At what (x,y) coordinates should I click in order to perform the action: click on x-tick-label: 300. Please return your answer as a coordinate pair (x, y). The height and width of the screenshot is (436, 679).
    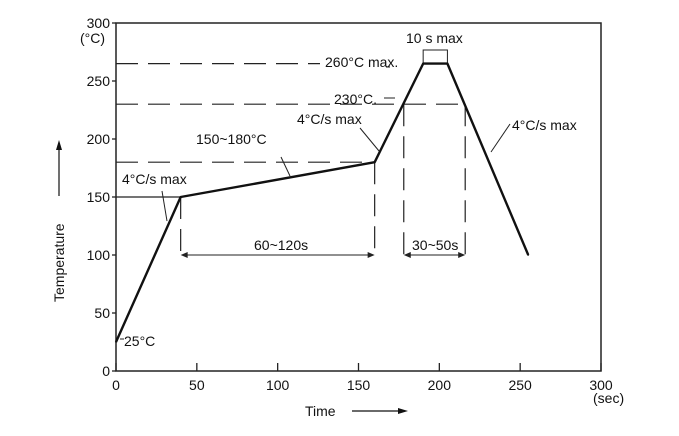
    Looking at the image, I should click on (601, 385).